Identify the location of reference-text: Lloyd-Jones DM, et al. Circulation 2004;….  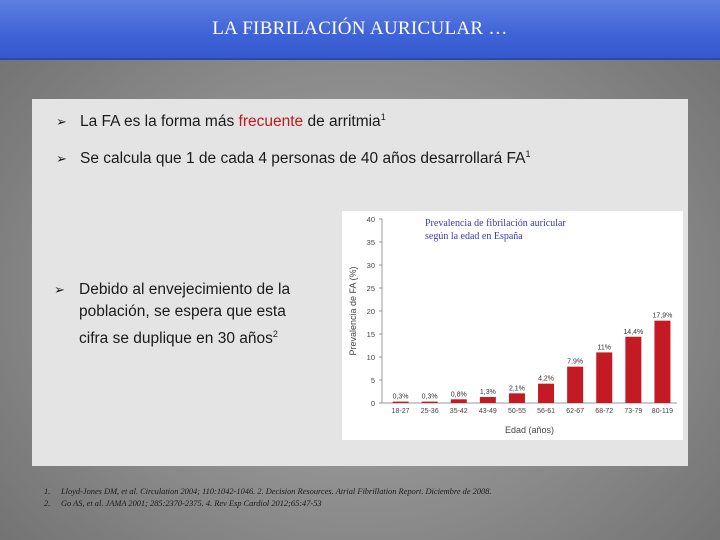
(276, 491).